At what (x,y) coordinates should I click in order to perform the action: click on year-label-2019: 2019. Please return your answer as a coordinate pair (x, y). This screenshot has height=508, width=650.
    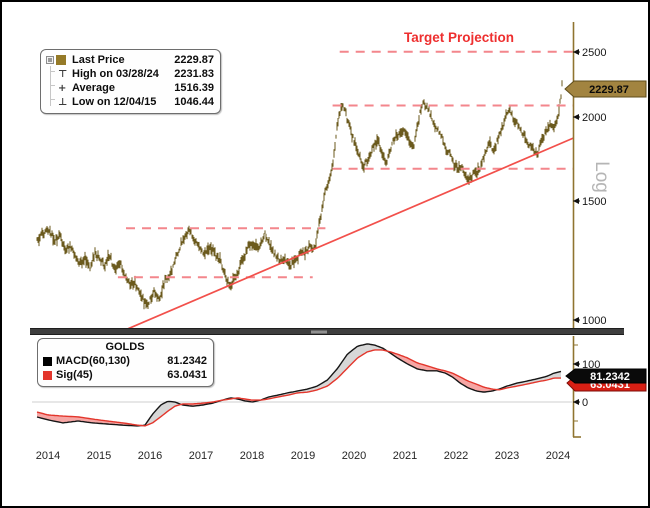
    Looking at the image, I should click on (303, 456).